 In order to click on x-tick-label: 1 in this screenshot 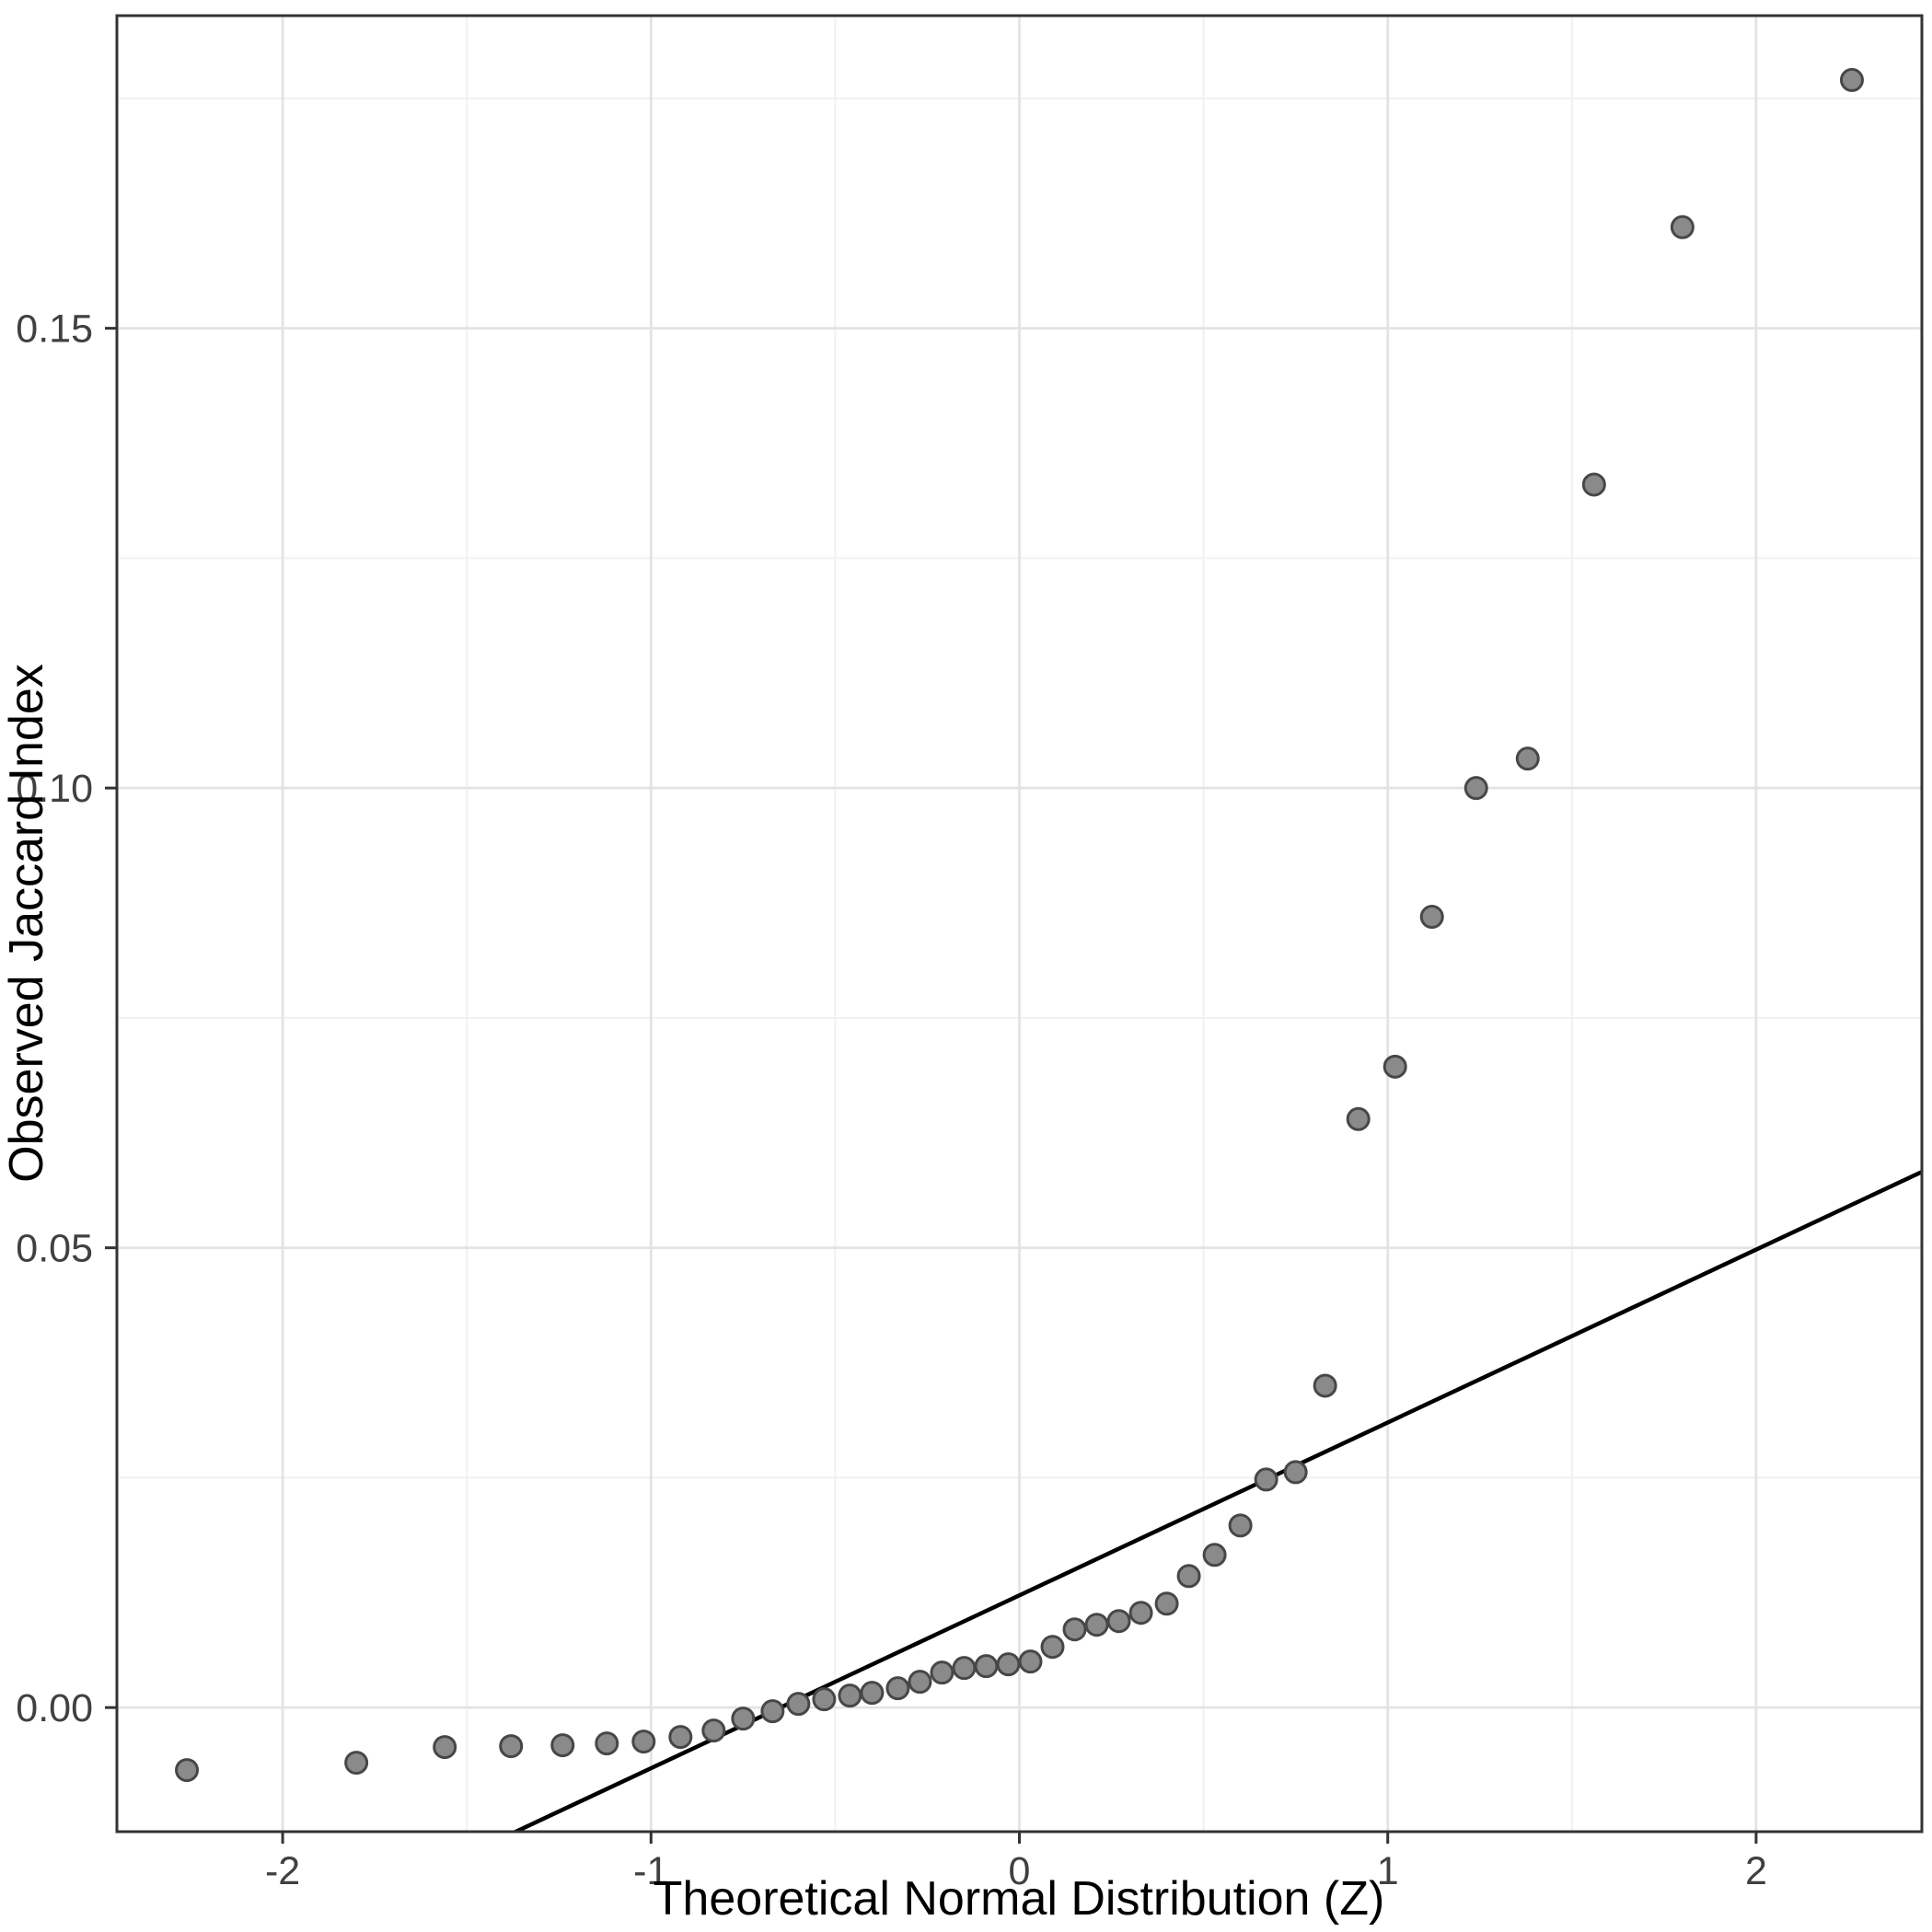, I will do `click(1388, 1871)`.